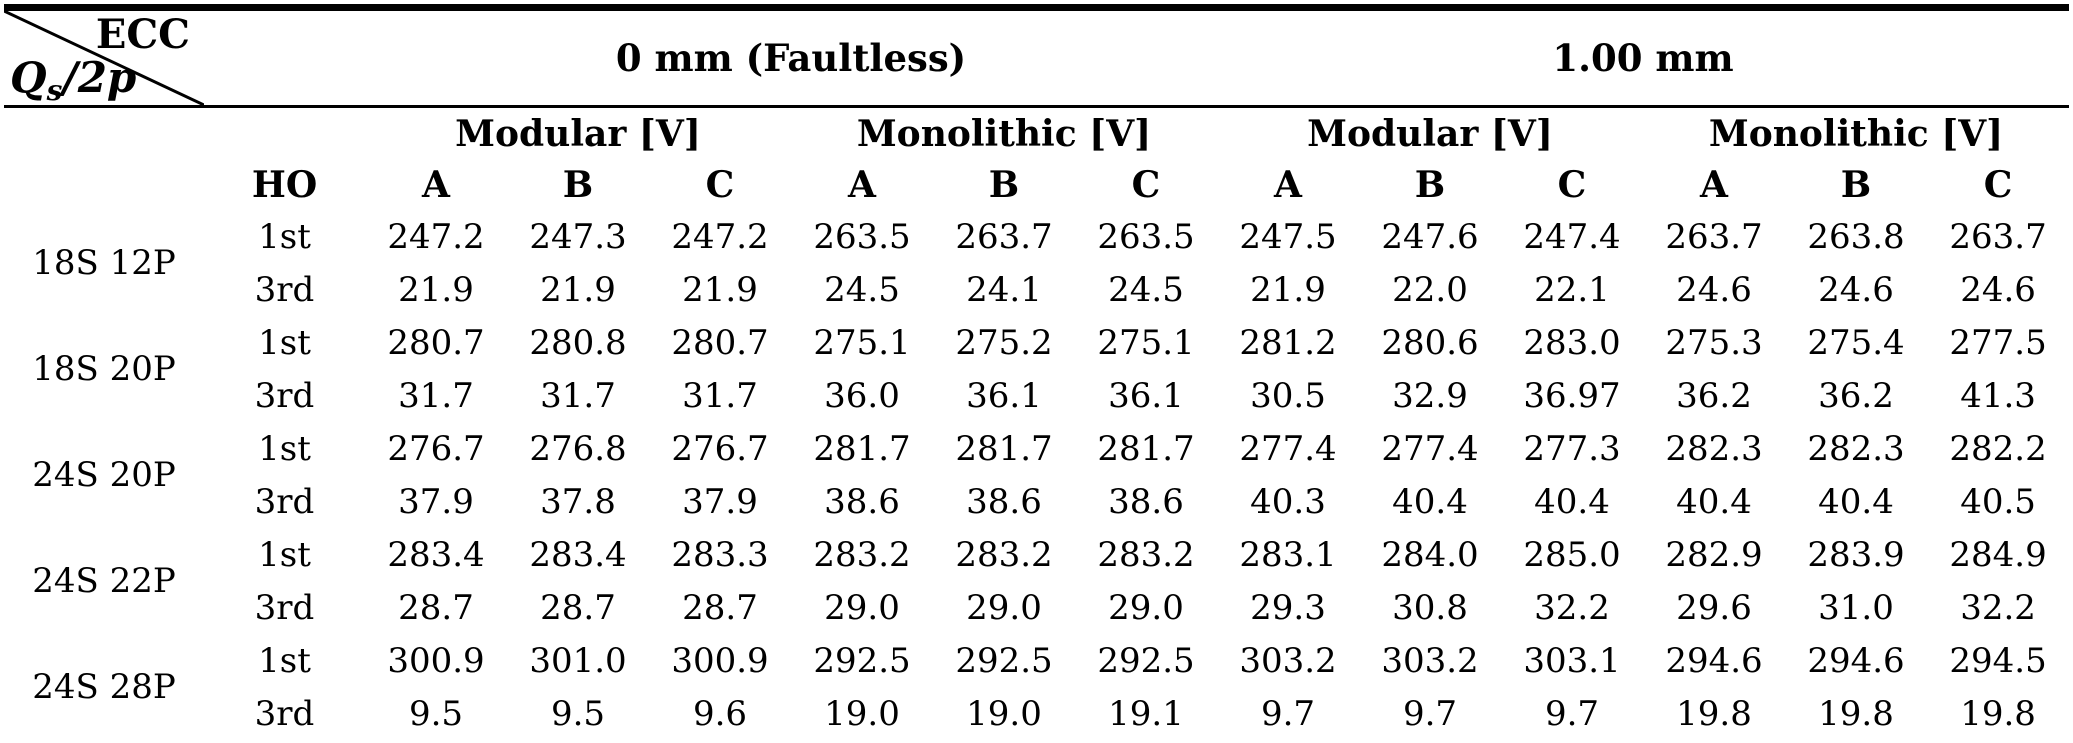 This screenshot has height=743, width=2073. What do you see at coordinates (1288, 660) in the screenshot?
I see `value-cell: 303.2` at bounding box center [1288, 660].